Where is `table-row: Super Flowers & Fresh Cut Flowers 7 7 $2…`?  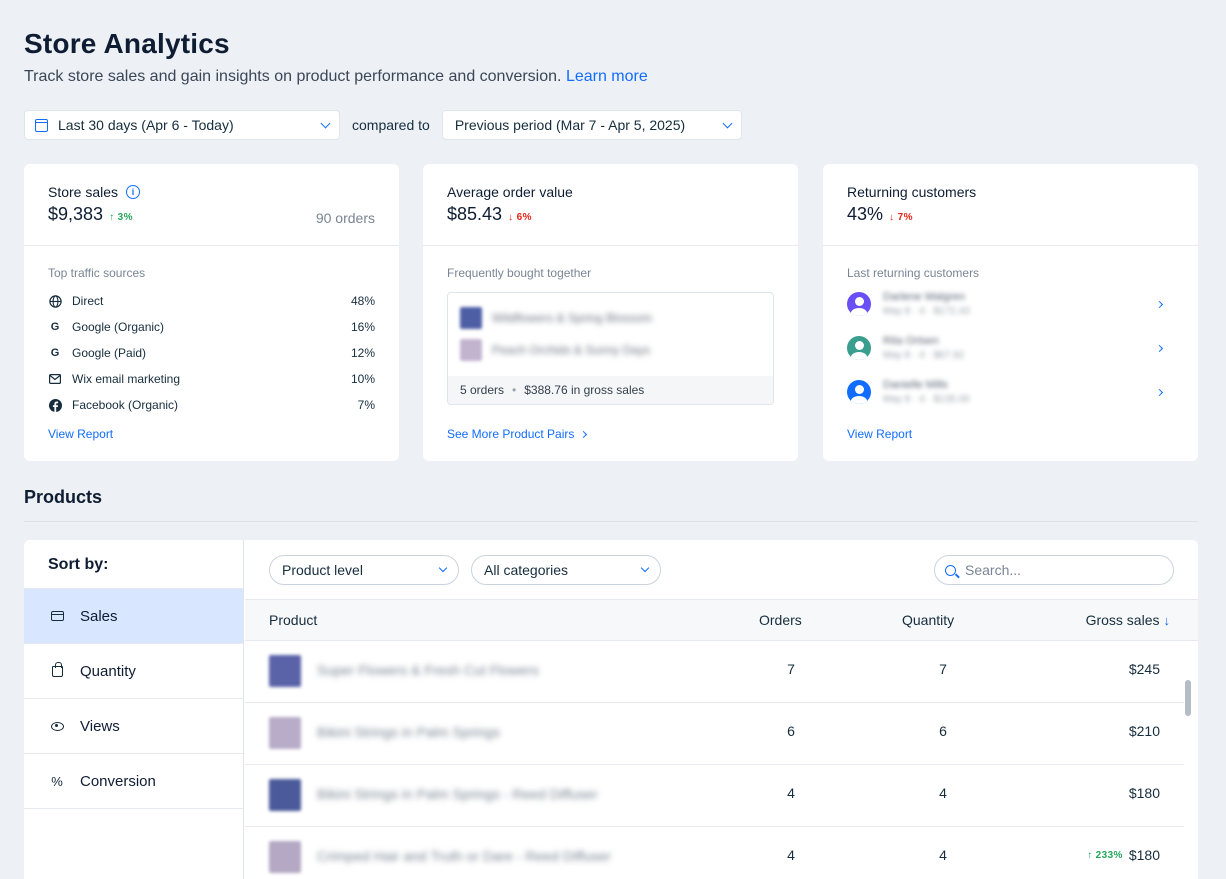 table-row: Super Flowers & Fresh Cut Flowers 7 7 $2… is located at coordinates (714, 672).